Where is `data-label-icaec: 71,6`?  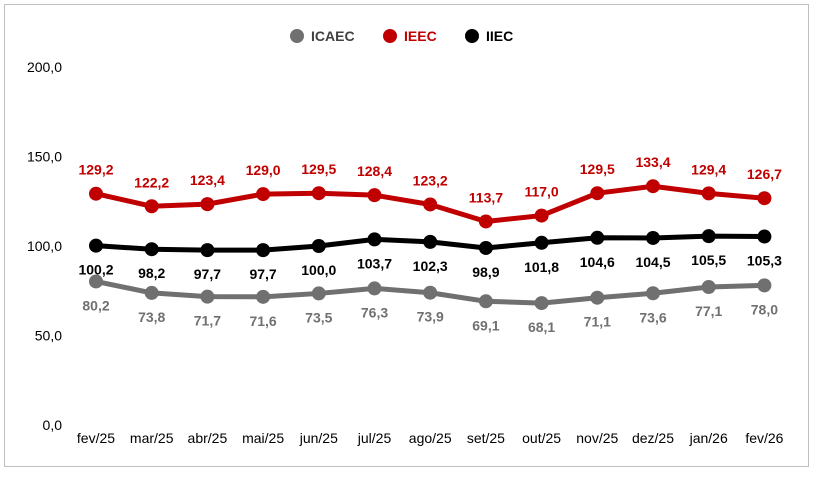 data-label-icaec: 71,6 is located at coordinates (262, 321).